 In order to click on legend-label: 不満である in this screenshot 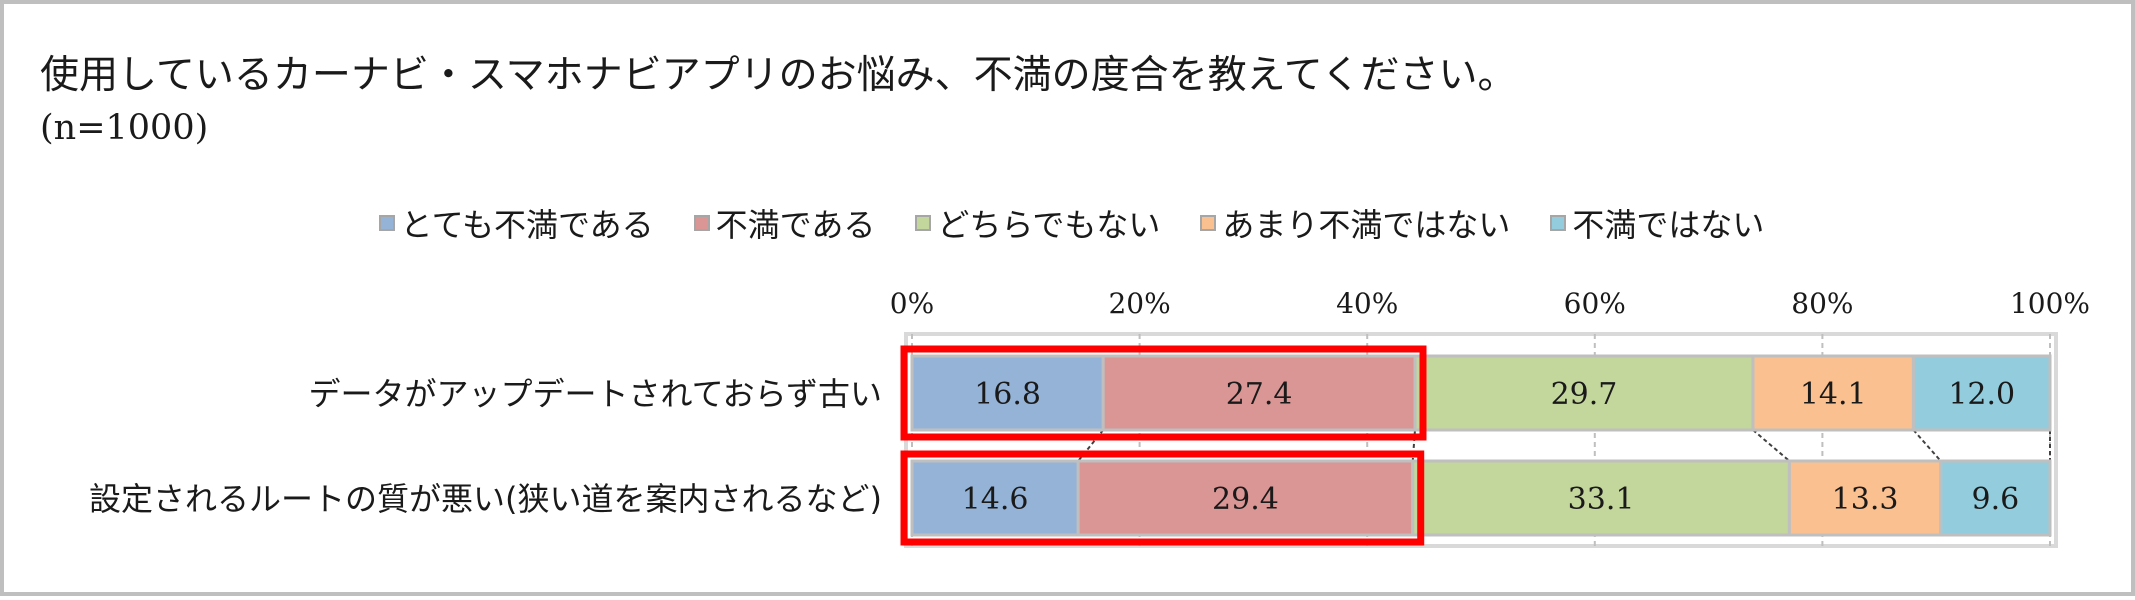, I will do `click(795, 225)`.